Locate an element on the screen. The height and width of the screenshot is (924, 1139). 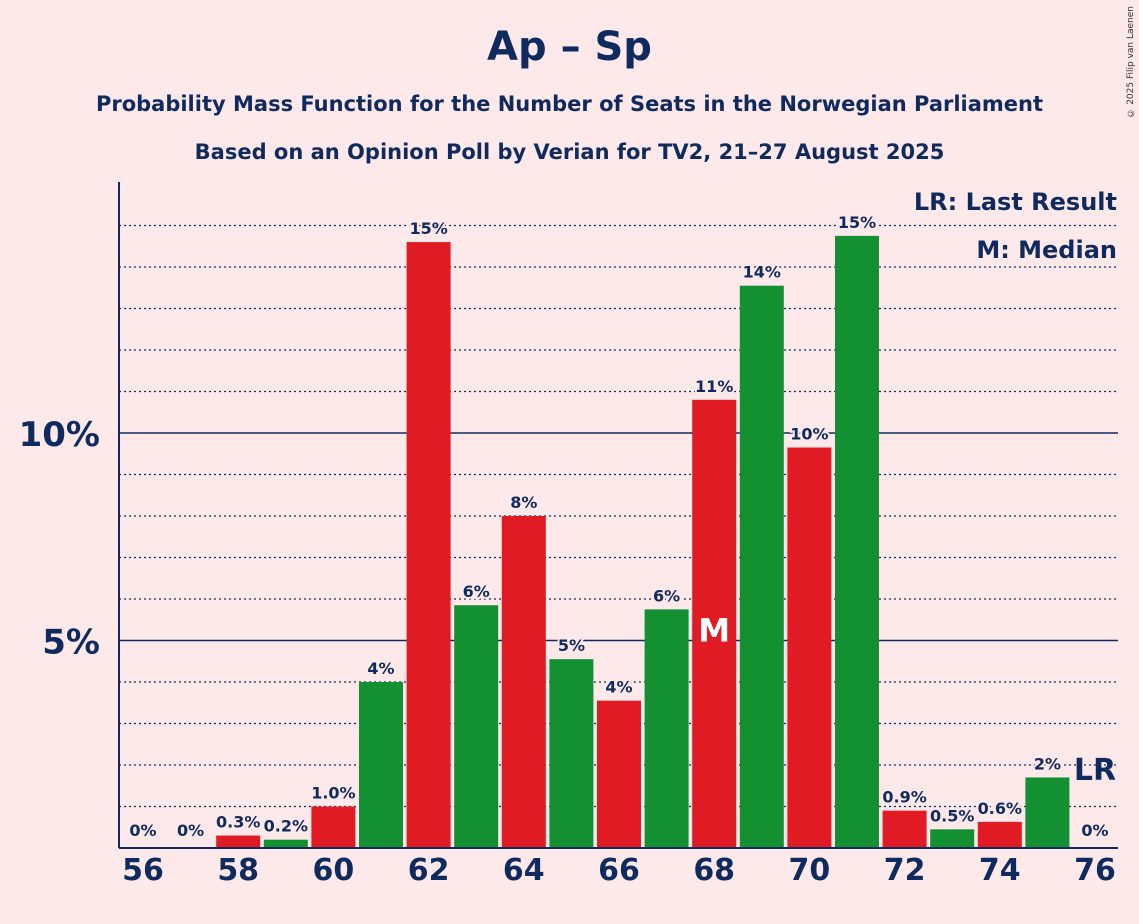
data-label-seat-69: 14% is located at coordinates (762, 272).